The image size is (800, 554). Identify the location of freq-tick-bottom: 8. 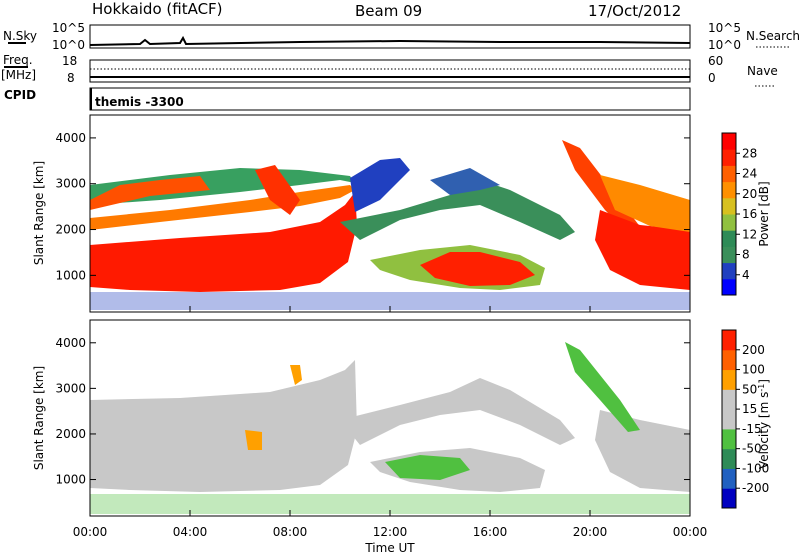
(71, 78).